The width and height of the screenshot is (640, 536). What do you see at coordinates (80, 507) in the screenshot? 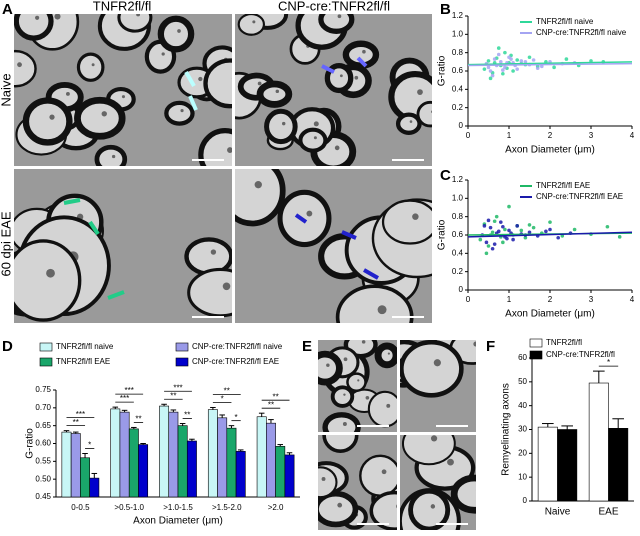
I see `x-tick-label: 0-0.5` at bounding box center [80, 507].